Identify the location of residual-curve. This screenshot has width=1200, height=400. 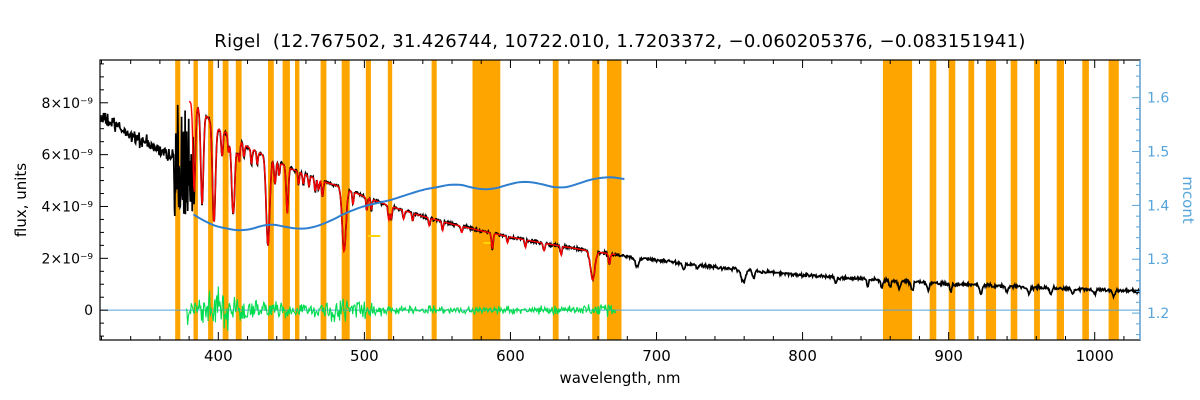
(401, 308).